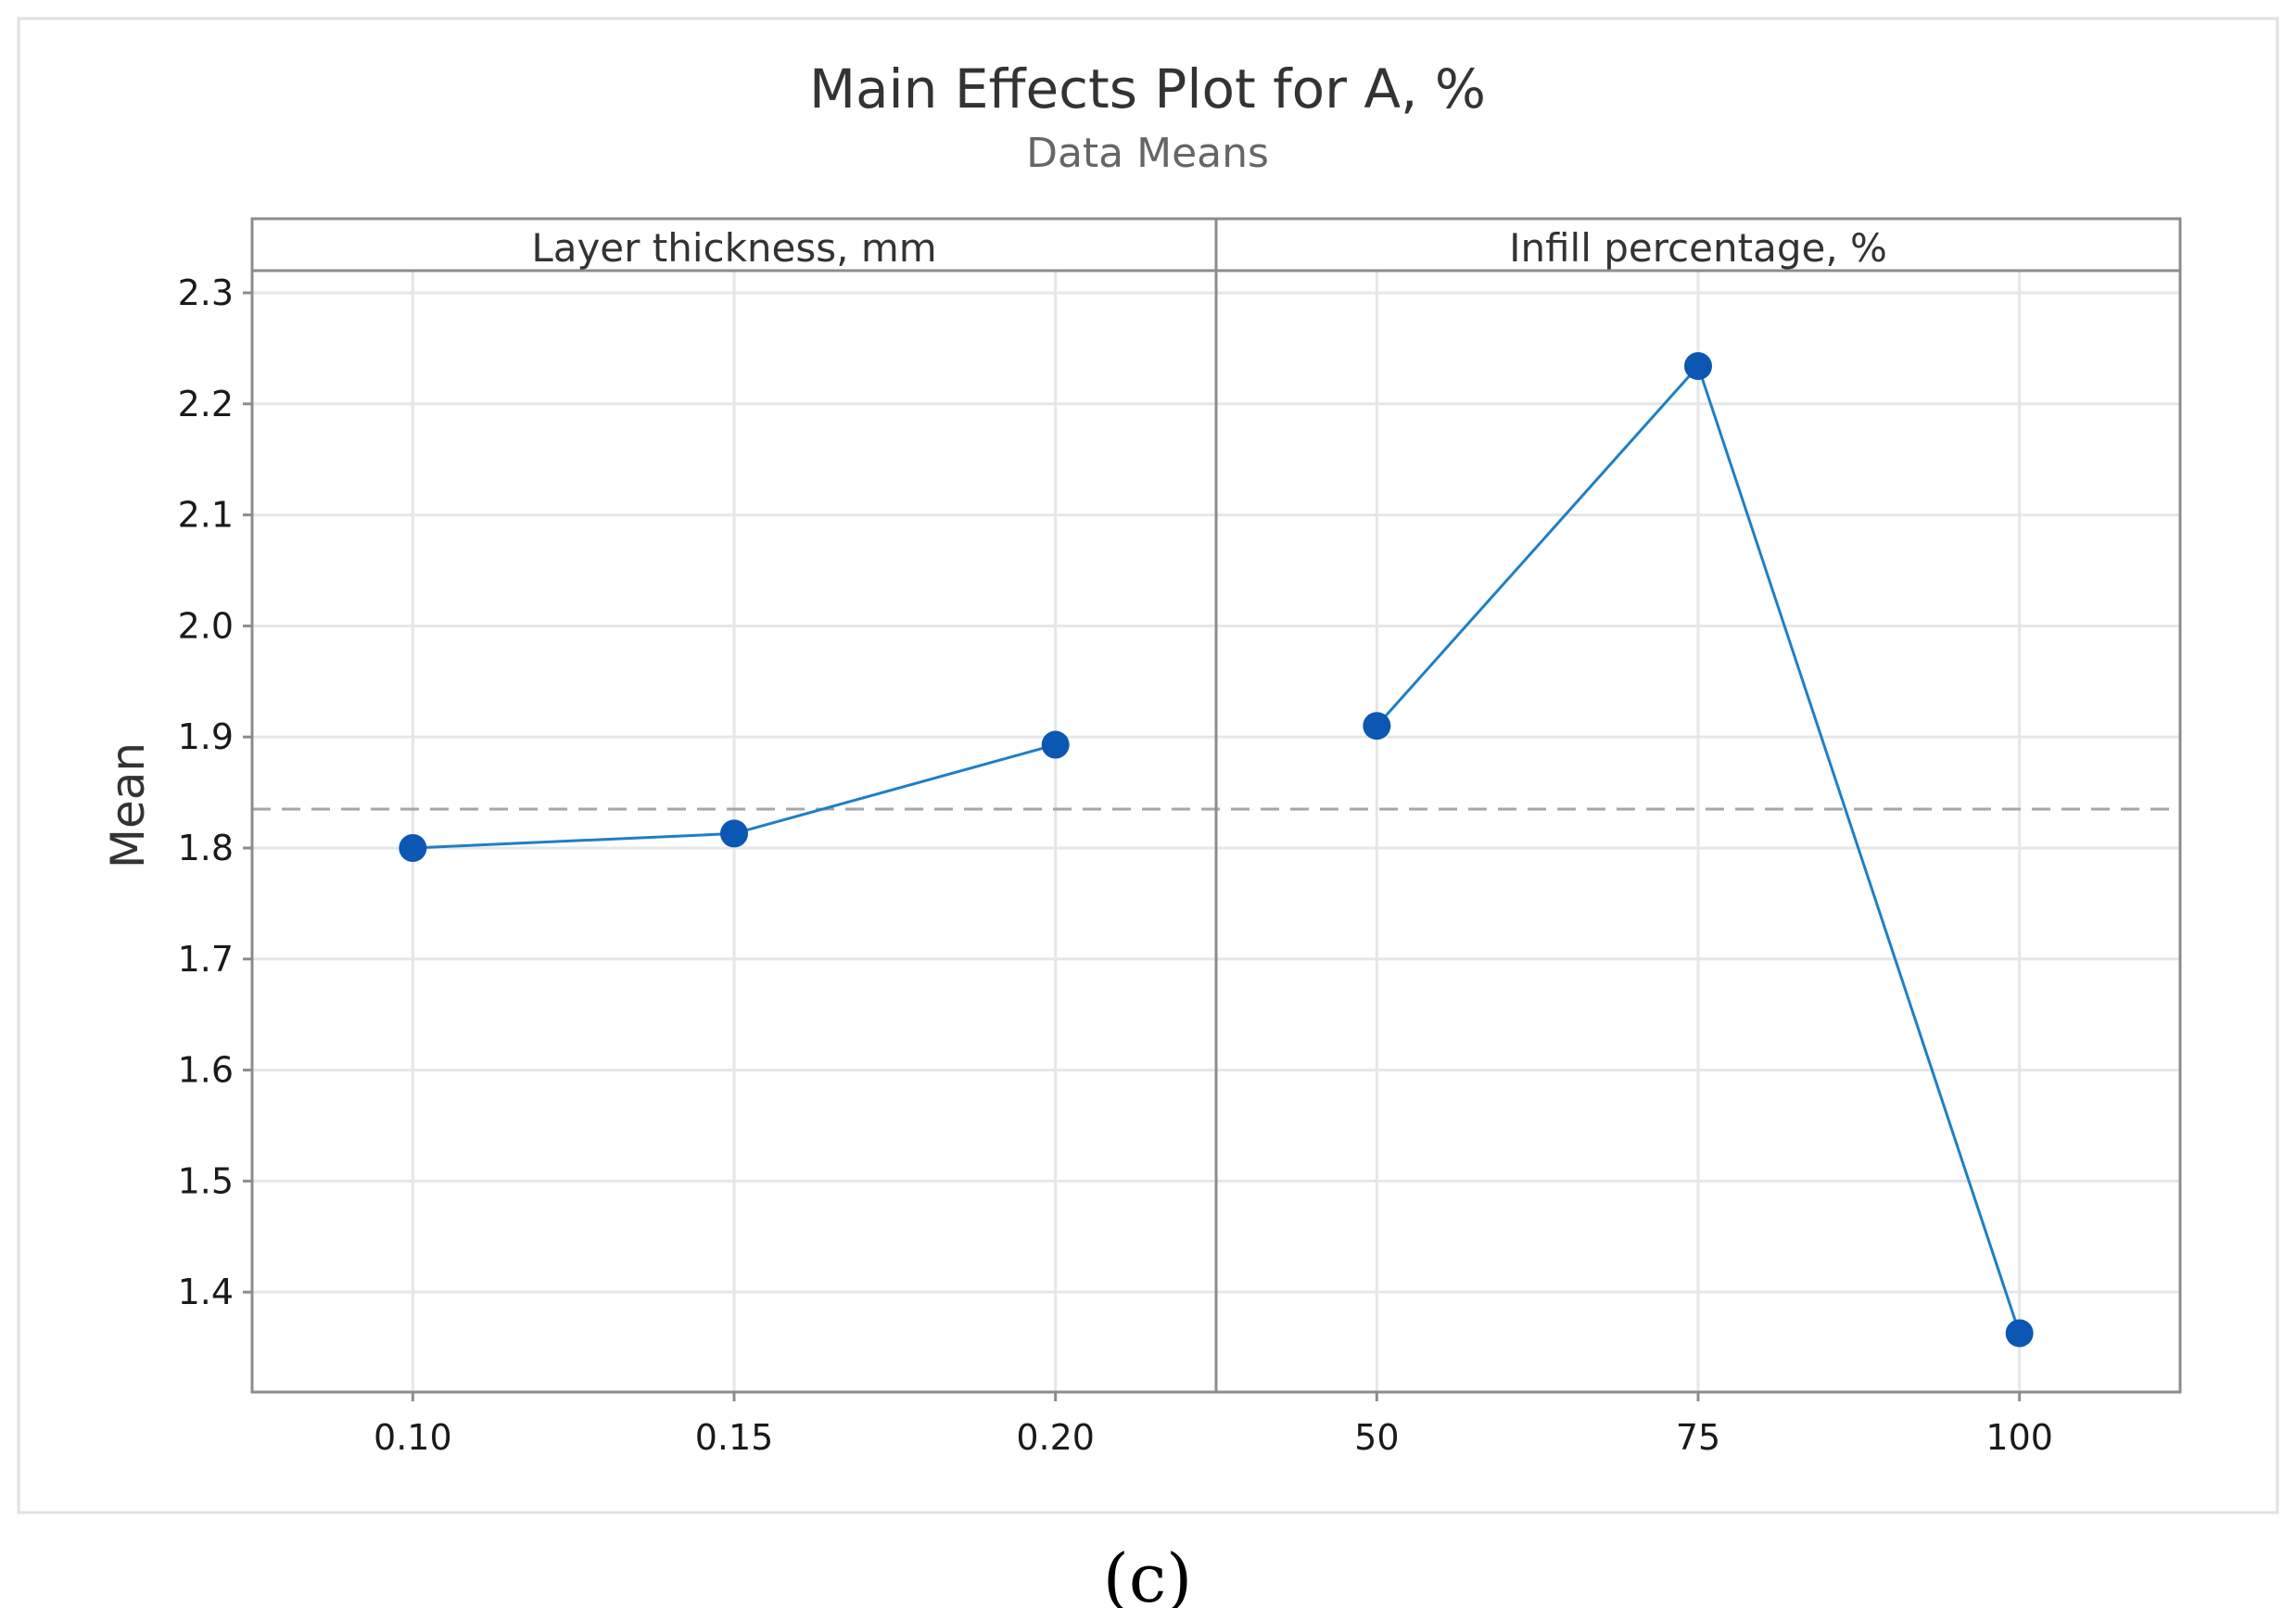  What do you see at coordinates (206, 404) in the screenshot?
I see `y-tick-label: 2.2` at bounding box center [206, 404].